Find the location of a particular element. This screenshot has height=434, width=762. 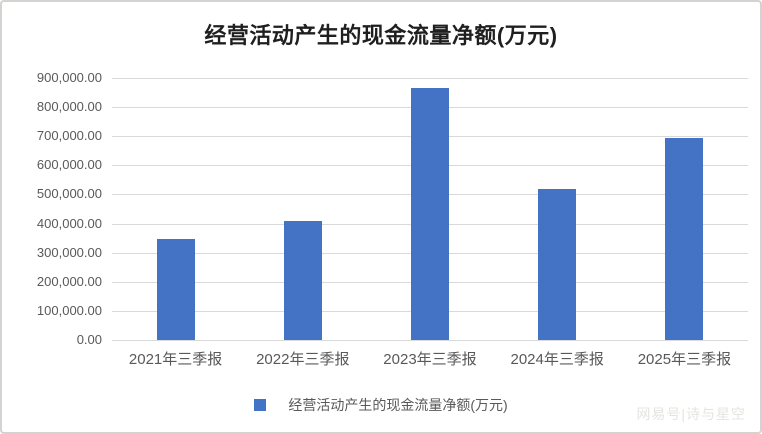

y-tick-label: 900,000.00 is located at coordinates (69, 77).